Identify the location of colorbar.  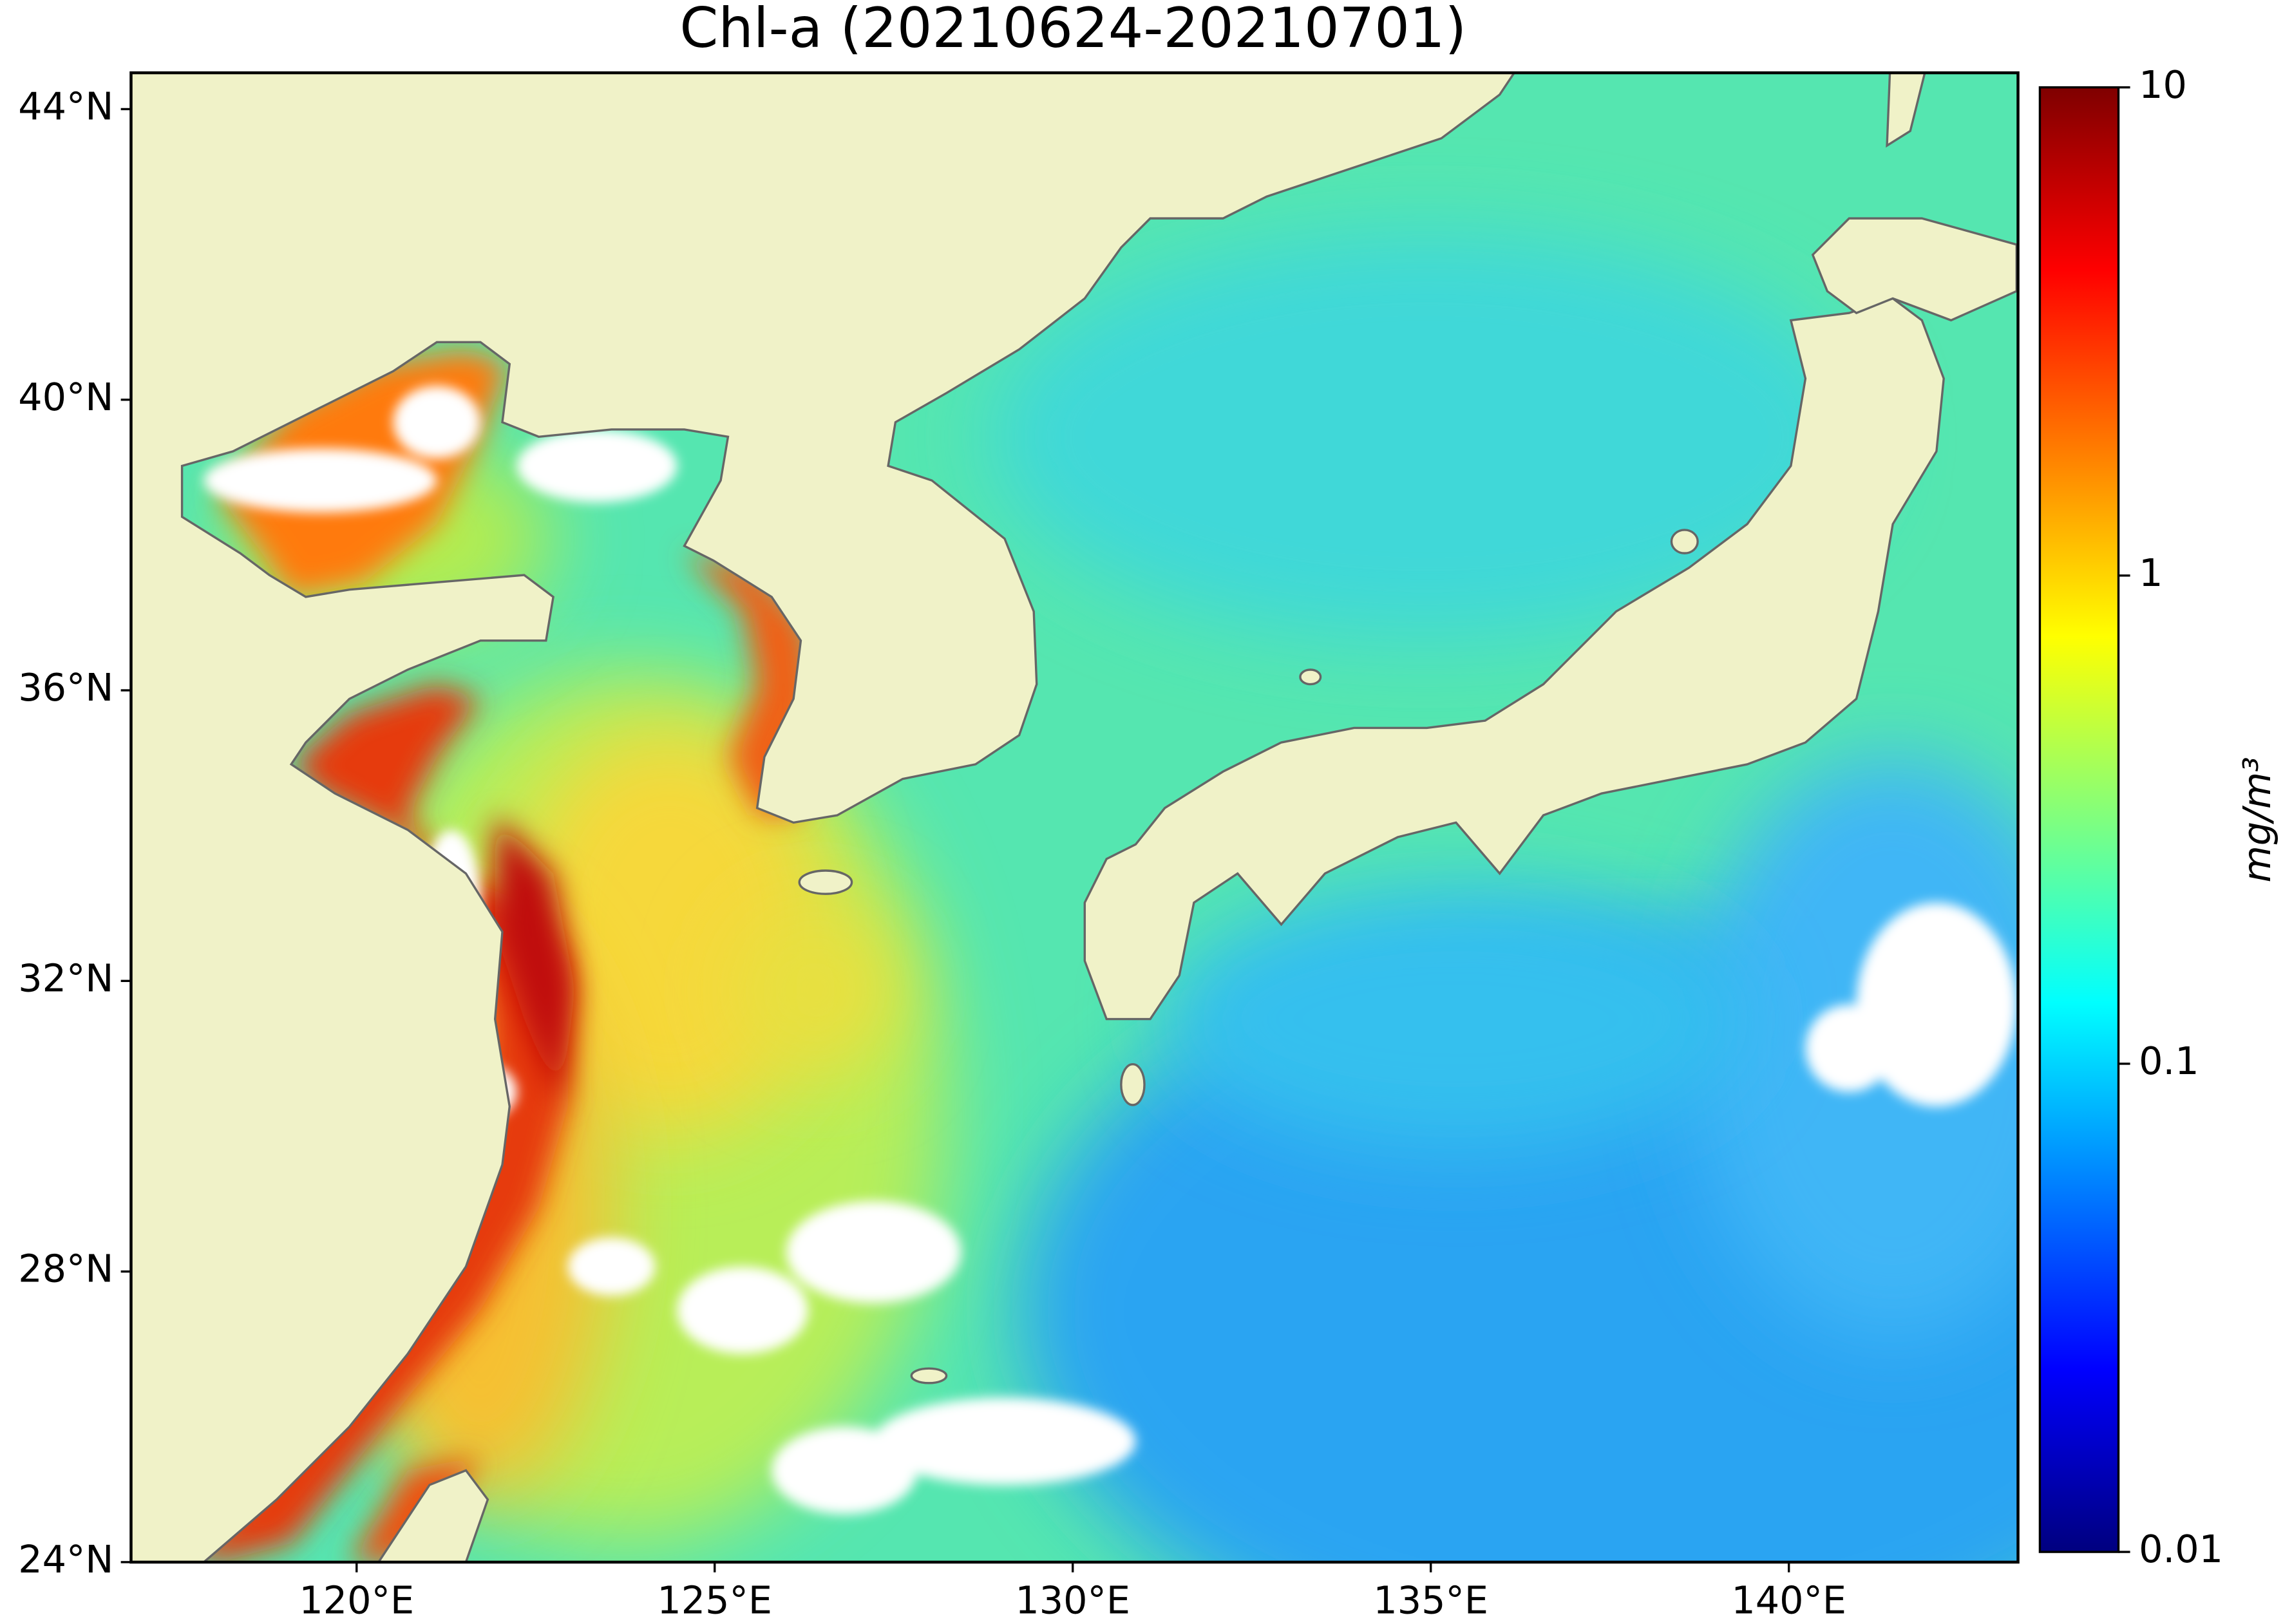
(2079, 820).